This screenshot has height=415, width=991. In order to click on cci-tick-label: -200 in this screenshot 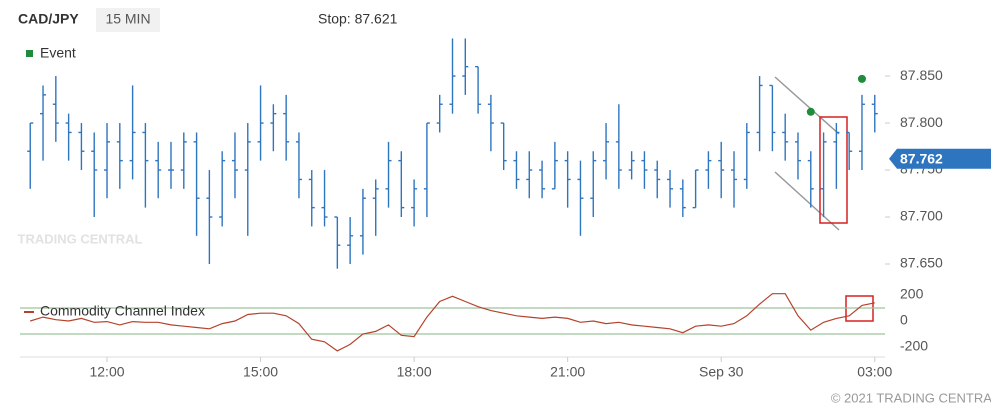, I will do `click(914, 346)`.